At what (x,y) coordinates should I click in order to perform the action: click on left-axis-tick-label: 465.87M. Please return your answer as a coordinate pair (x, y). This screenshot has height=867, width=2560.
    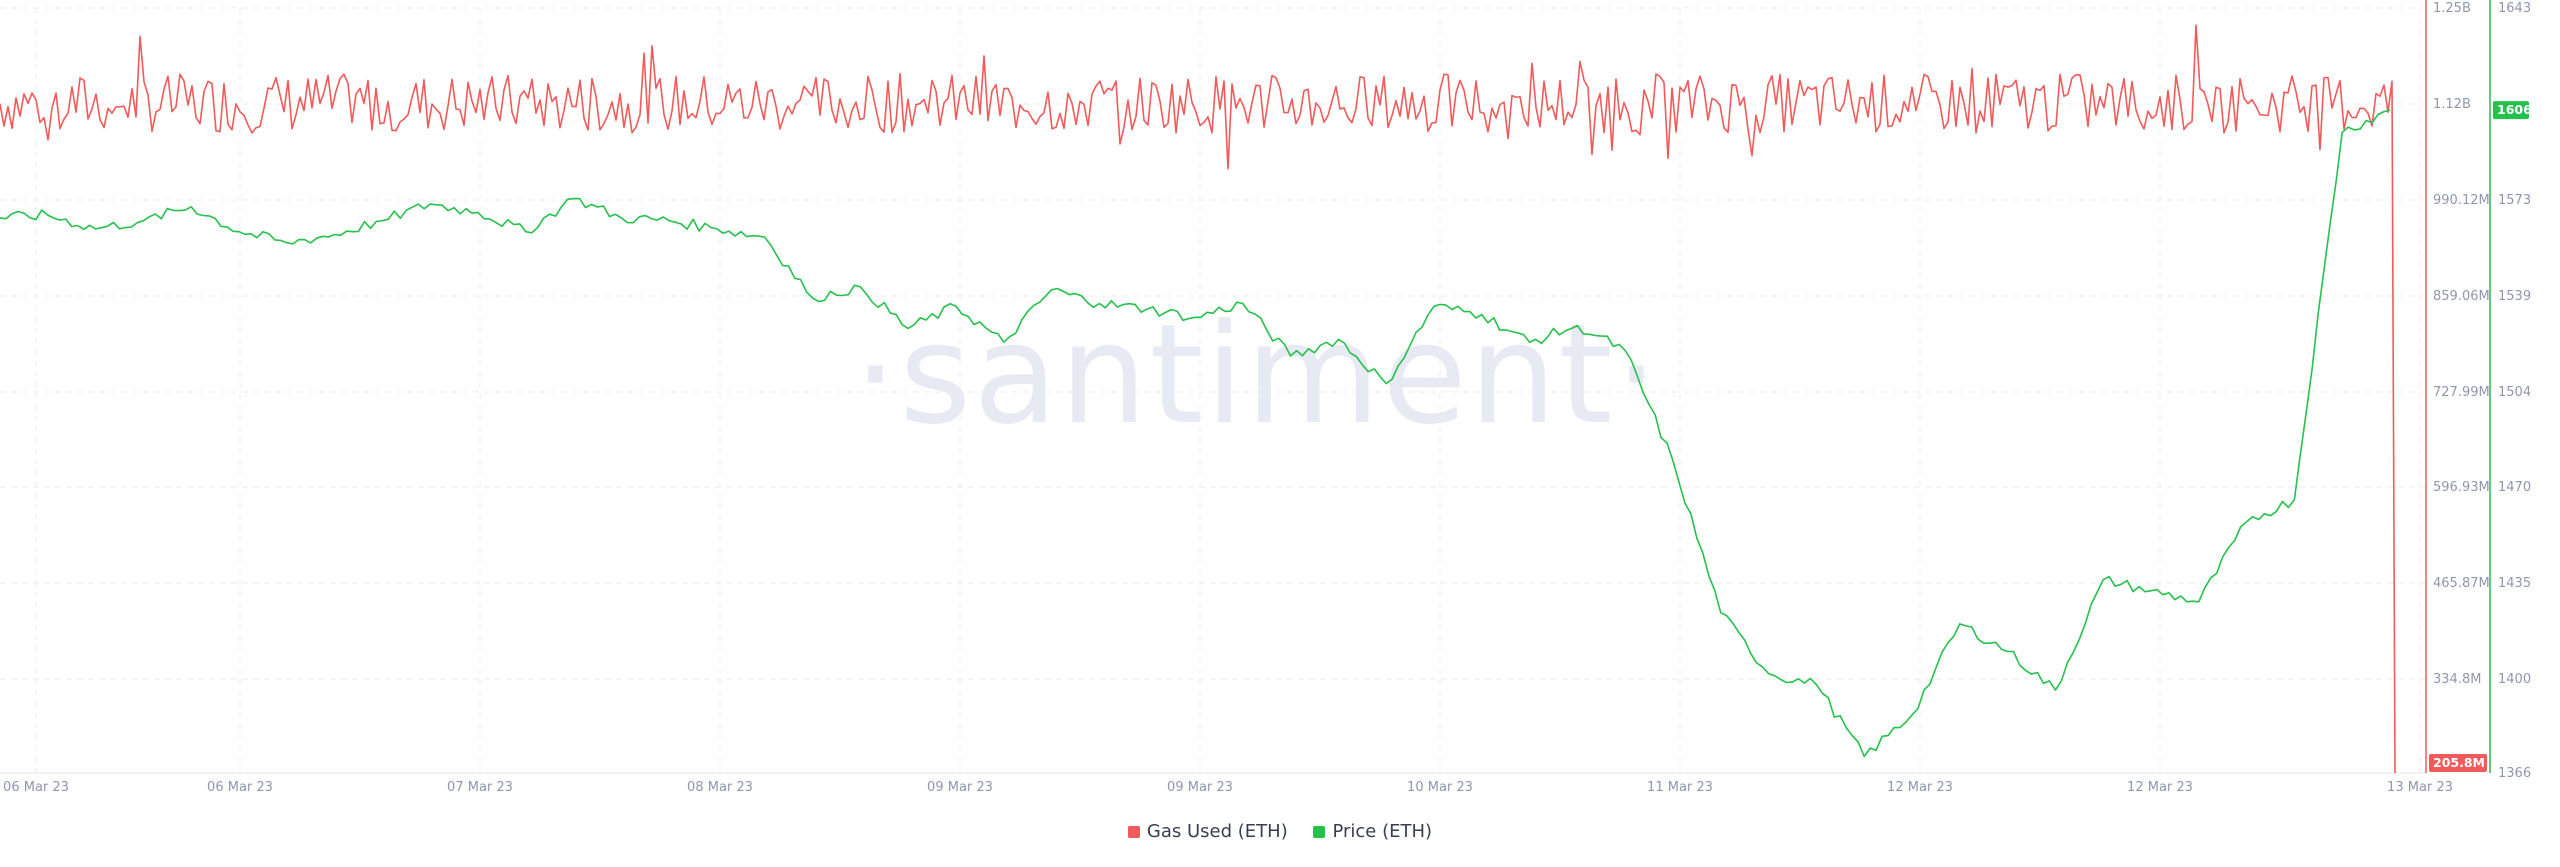
    Looking at the image, I should click on (2461, 583).